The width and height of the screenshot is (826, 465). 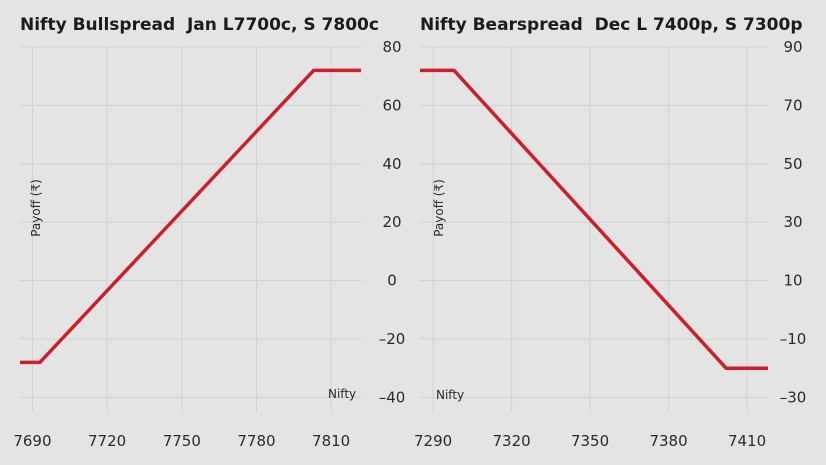 What do you see at coordinates (391, 47) in the screenshot?
I see `y-tick-label: 80` at bounding box center [391, 47].